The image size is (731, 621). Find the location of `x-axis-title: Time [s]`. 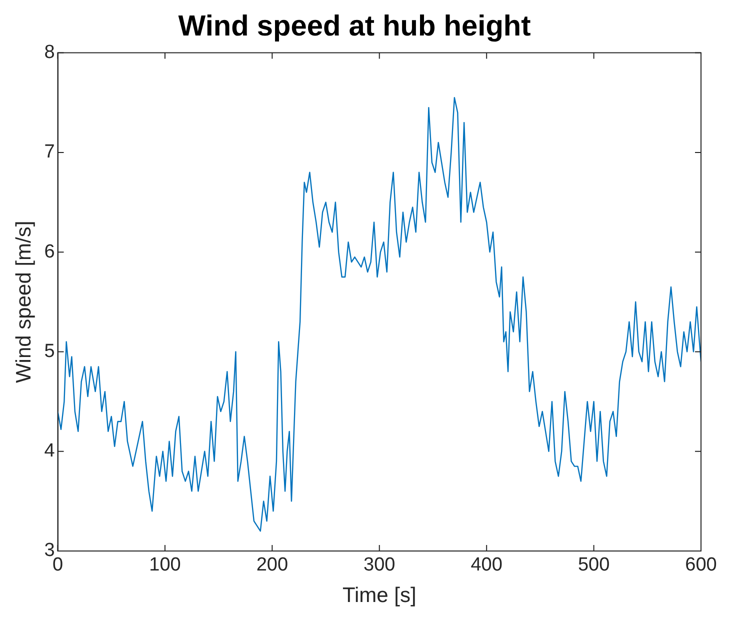

x-axis-title: Time [s] is located at coordinates (379, 596).